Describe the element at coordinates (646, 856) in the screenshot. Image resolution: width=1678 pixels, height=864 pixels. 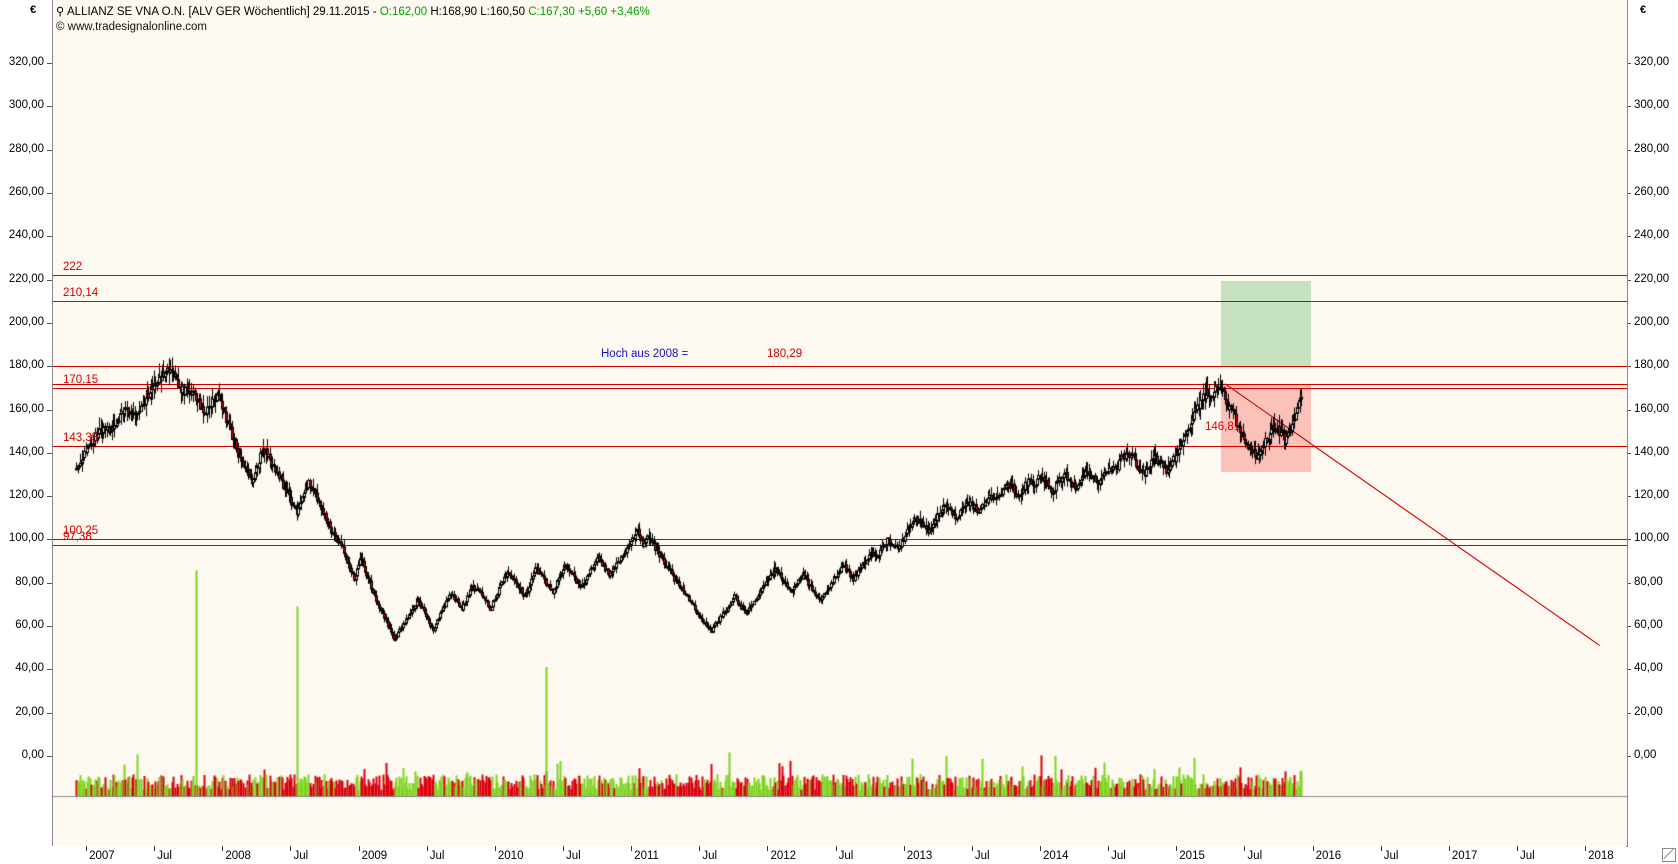
I see `x-tick-label: 2011` at that location.